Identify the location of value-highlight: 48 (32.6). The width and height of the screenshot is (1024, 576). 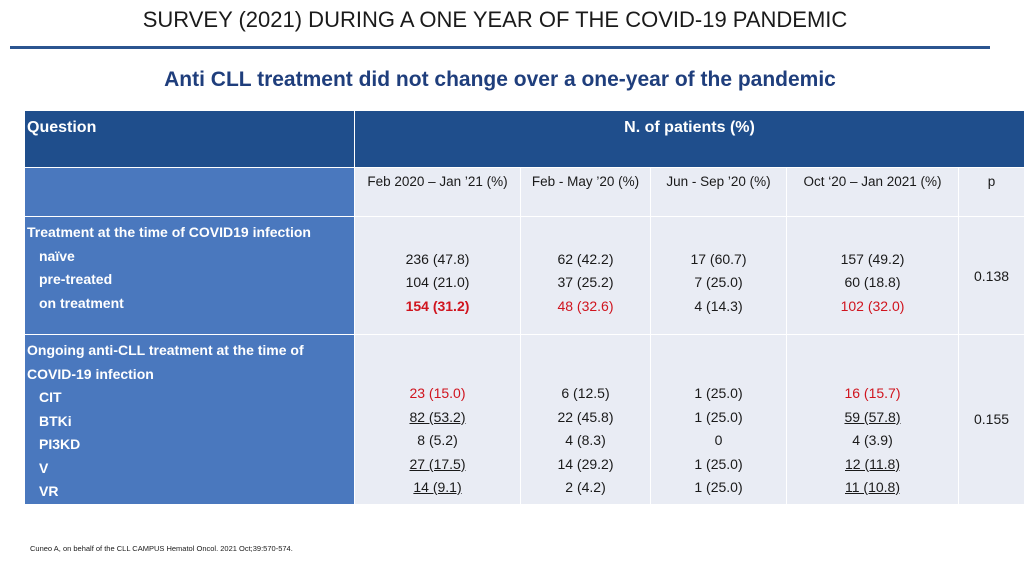
(585, 305).